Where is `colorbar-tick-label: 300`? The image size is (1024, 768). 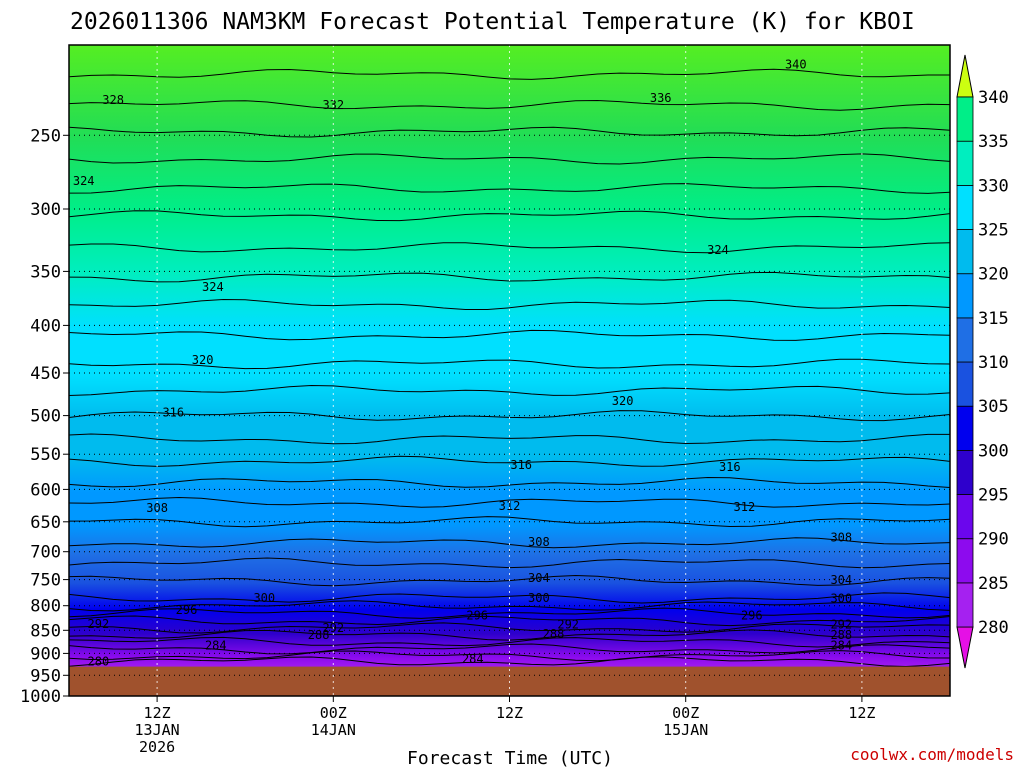 colorbar-tick-label: 300 is located at coordinates (993, 451).